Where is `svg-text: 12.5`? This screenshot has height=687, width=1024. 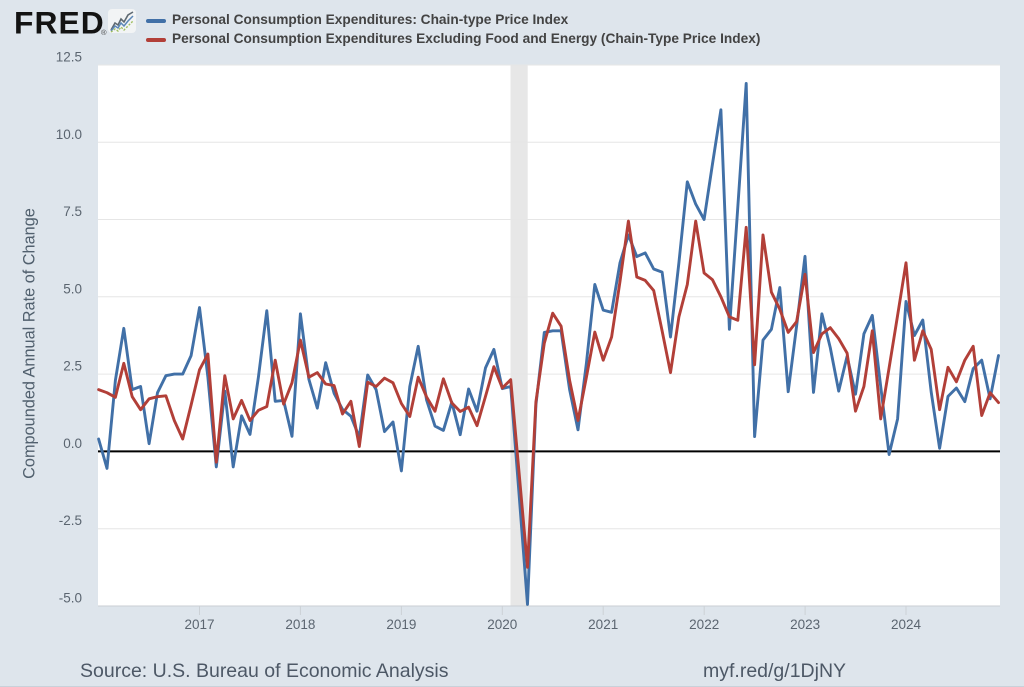 svg-text: 12.5 is located at coordinates (69, 57).